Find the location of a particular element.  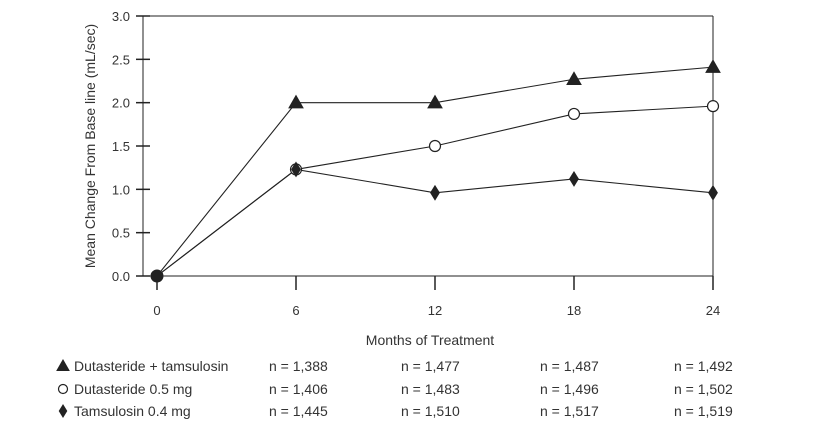

y-tick-label: 2.5 is located at coordinates (121, 59).